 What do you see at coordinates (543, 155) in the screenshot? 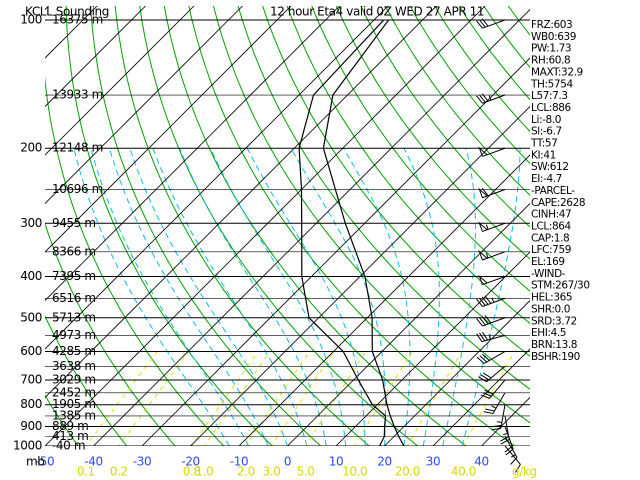
I see `index-text: KI:41` at bounding box center [543, 155].